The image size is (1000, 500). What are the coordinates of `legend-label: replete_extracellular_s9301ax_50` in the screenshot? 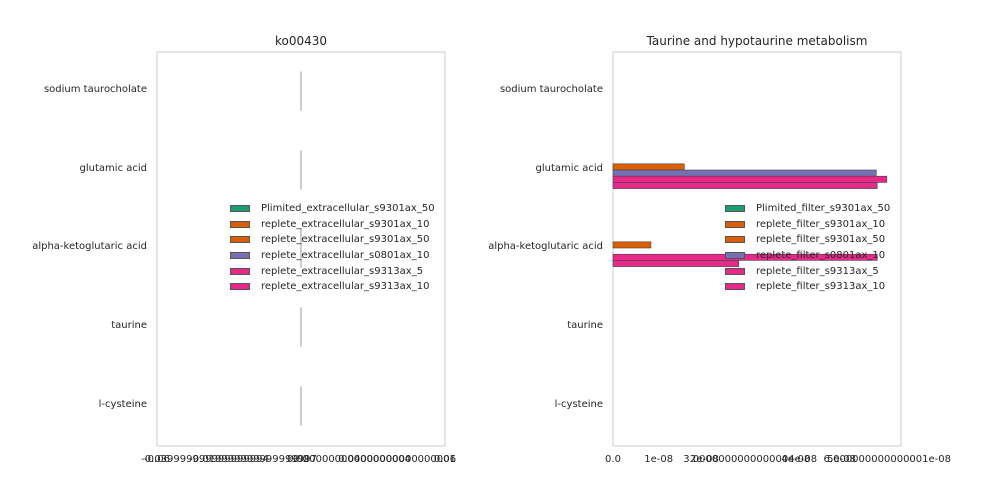 It's located at (345, 240).